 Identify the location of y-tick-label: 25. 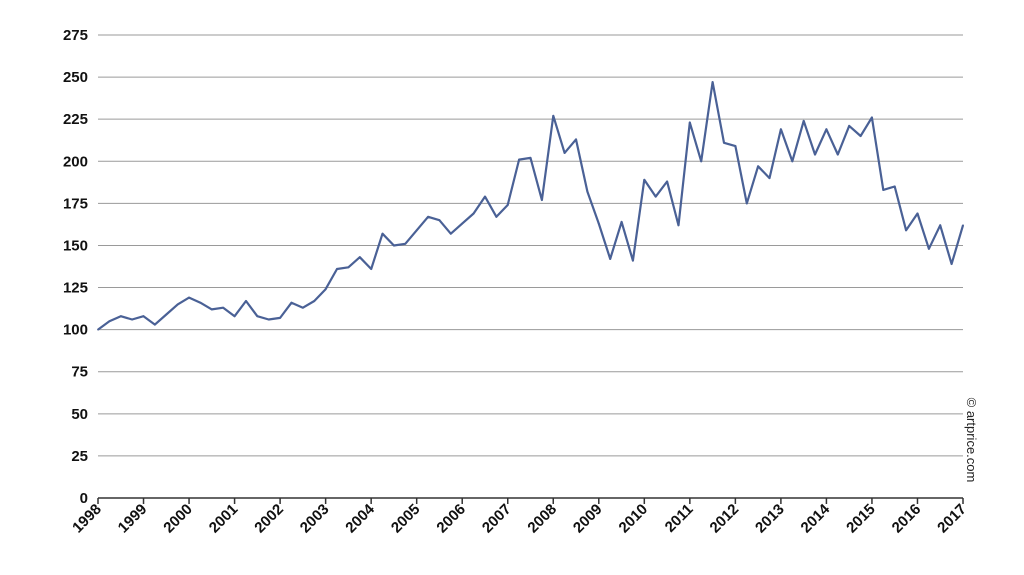
(79, 456).